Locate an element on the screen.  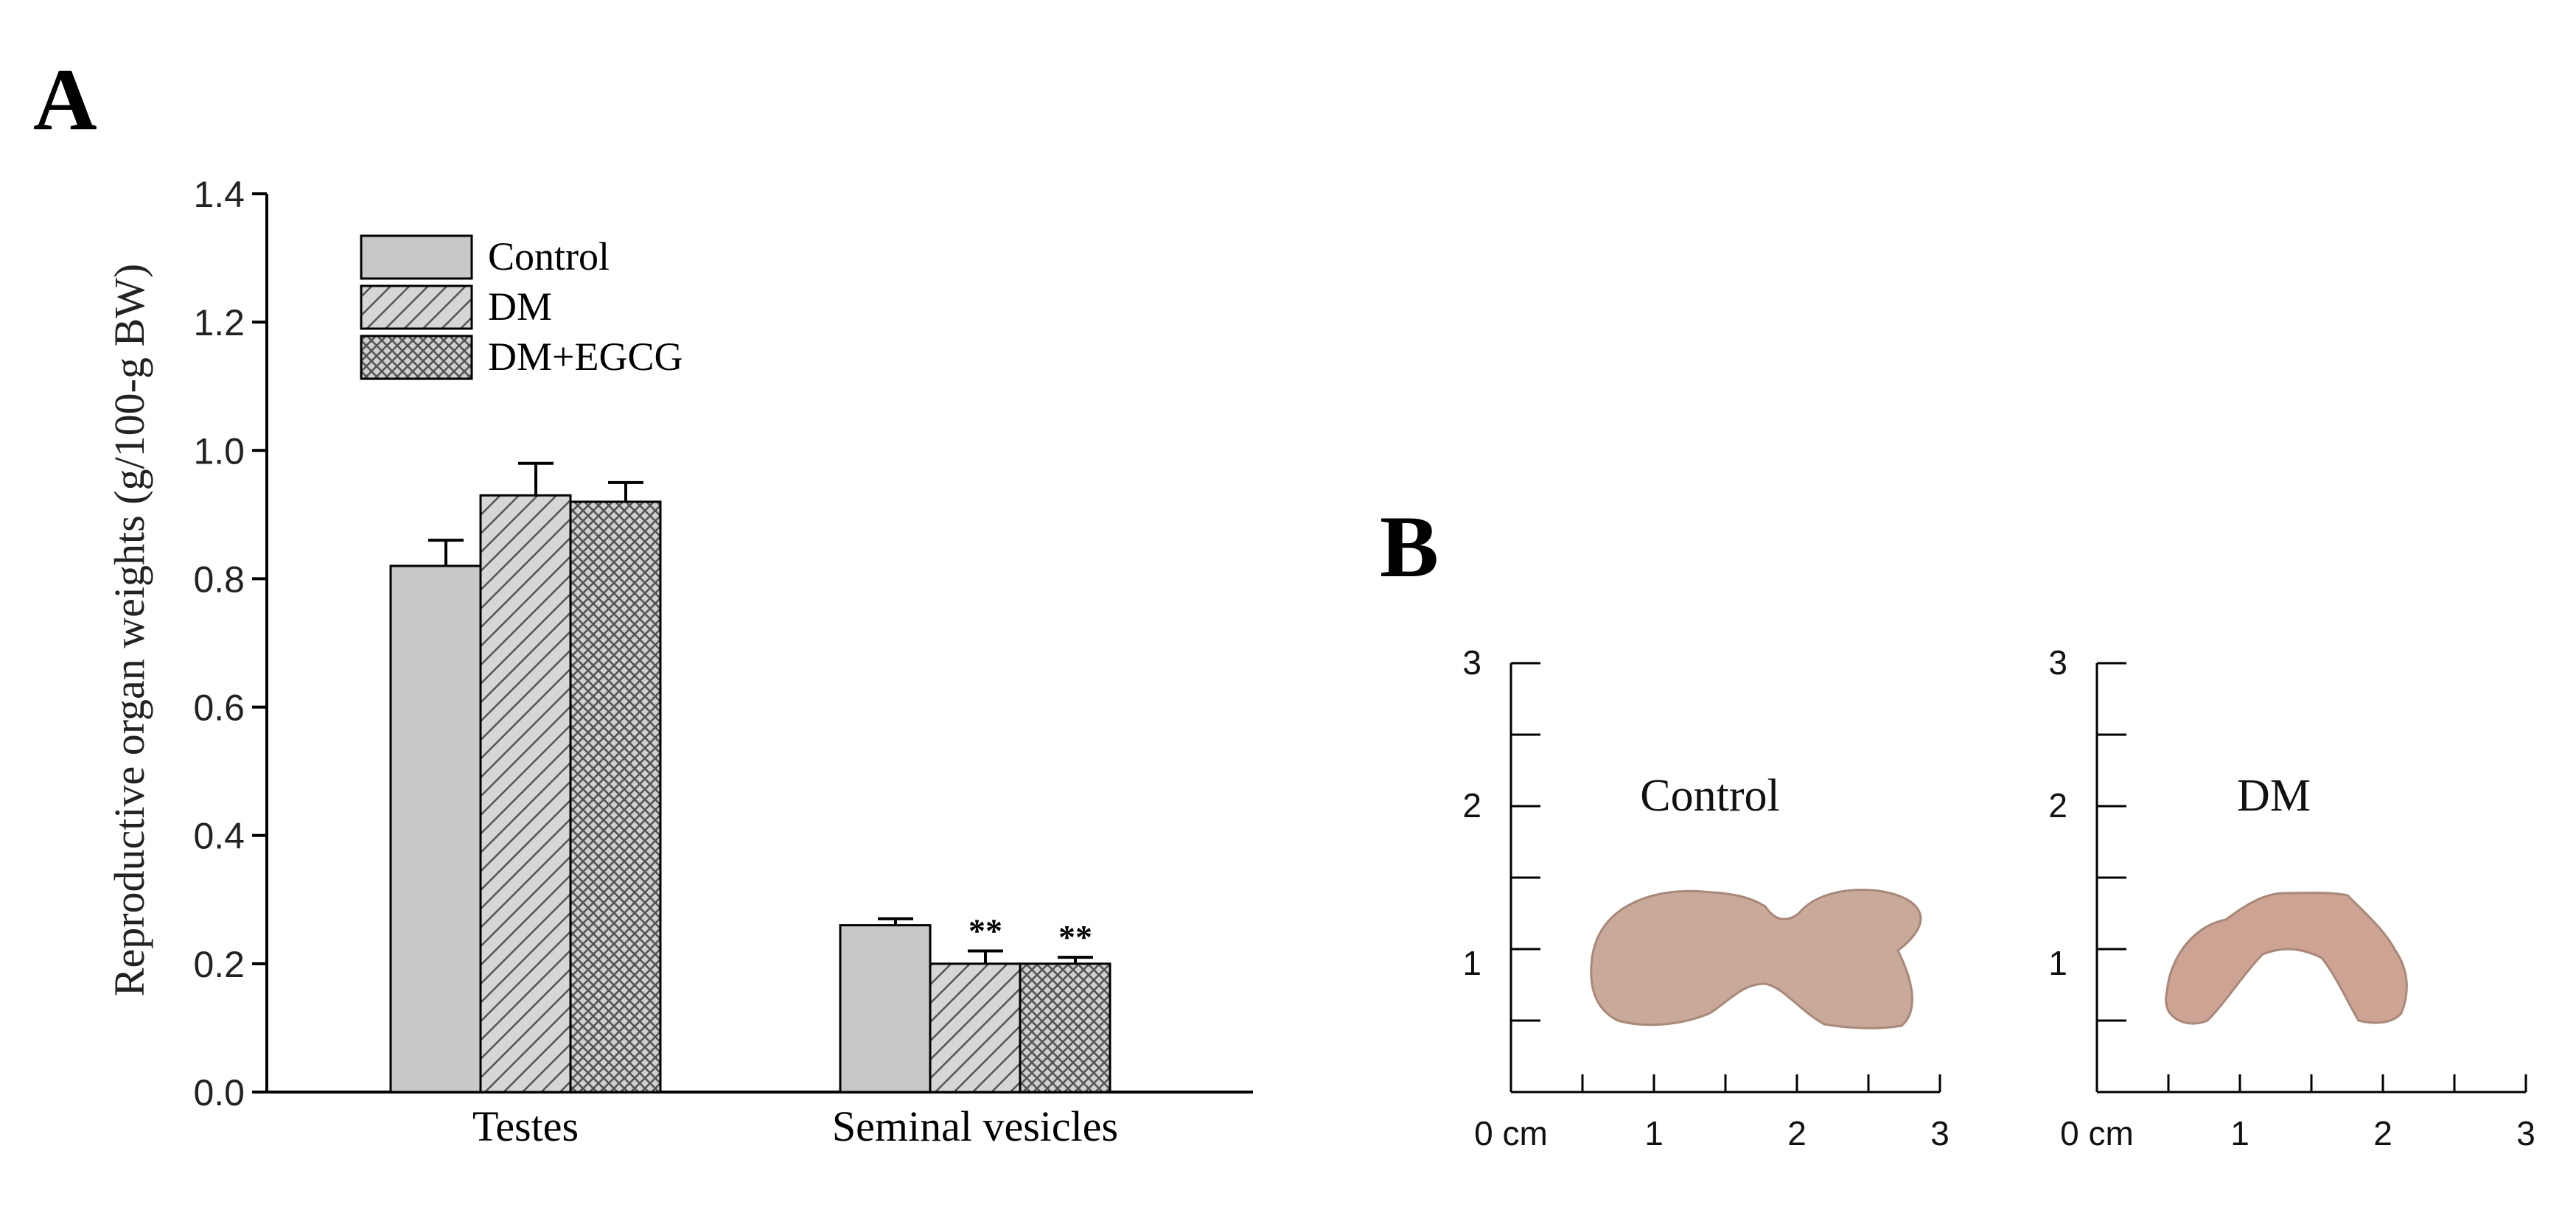
photo-control: 1 2 3 0 cm 1 2 3 Control is located at coordinates (1705, 898).